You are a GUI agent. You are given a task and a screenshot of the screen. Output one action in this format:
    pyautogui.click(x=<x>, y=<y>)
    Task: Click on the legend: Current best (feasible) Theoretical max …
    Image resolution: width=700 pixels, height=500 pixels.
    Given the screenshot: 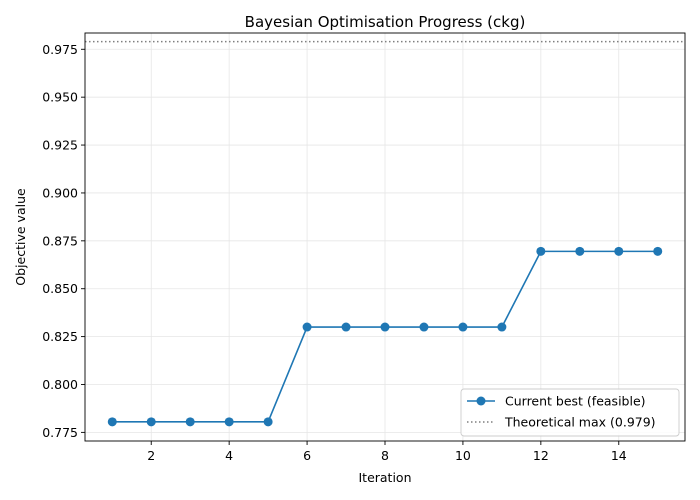 What is the action you would take?
    pyautogui.click(x=570, y=412)
    